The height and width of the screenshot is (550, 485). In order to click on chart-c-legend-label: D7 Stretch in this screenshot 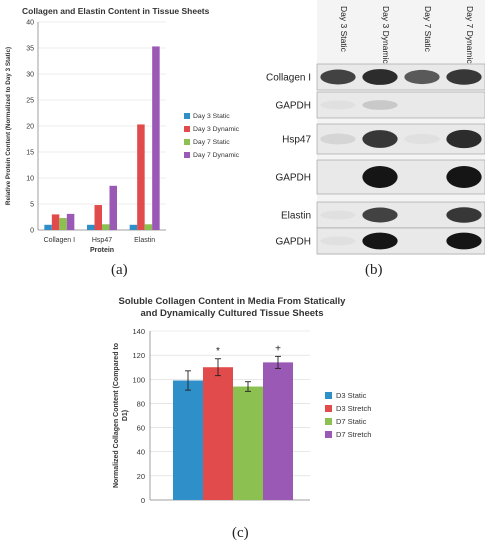, I will do `click(353, 434)`.